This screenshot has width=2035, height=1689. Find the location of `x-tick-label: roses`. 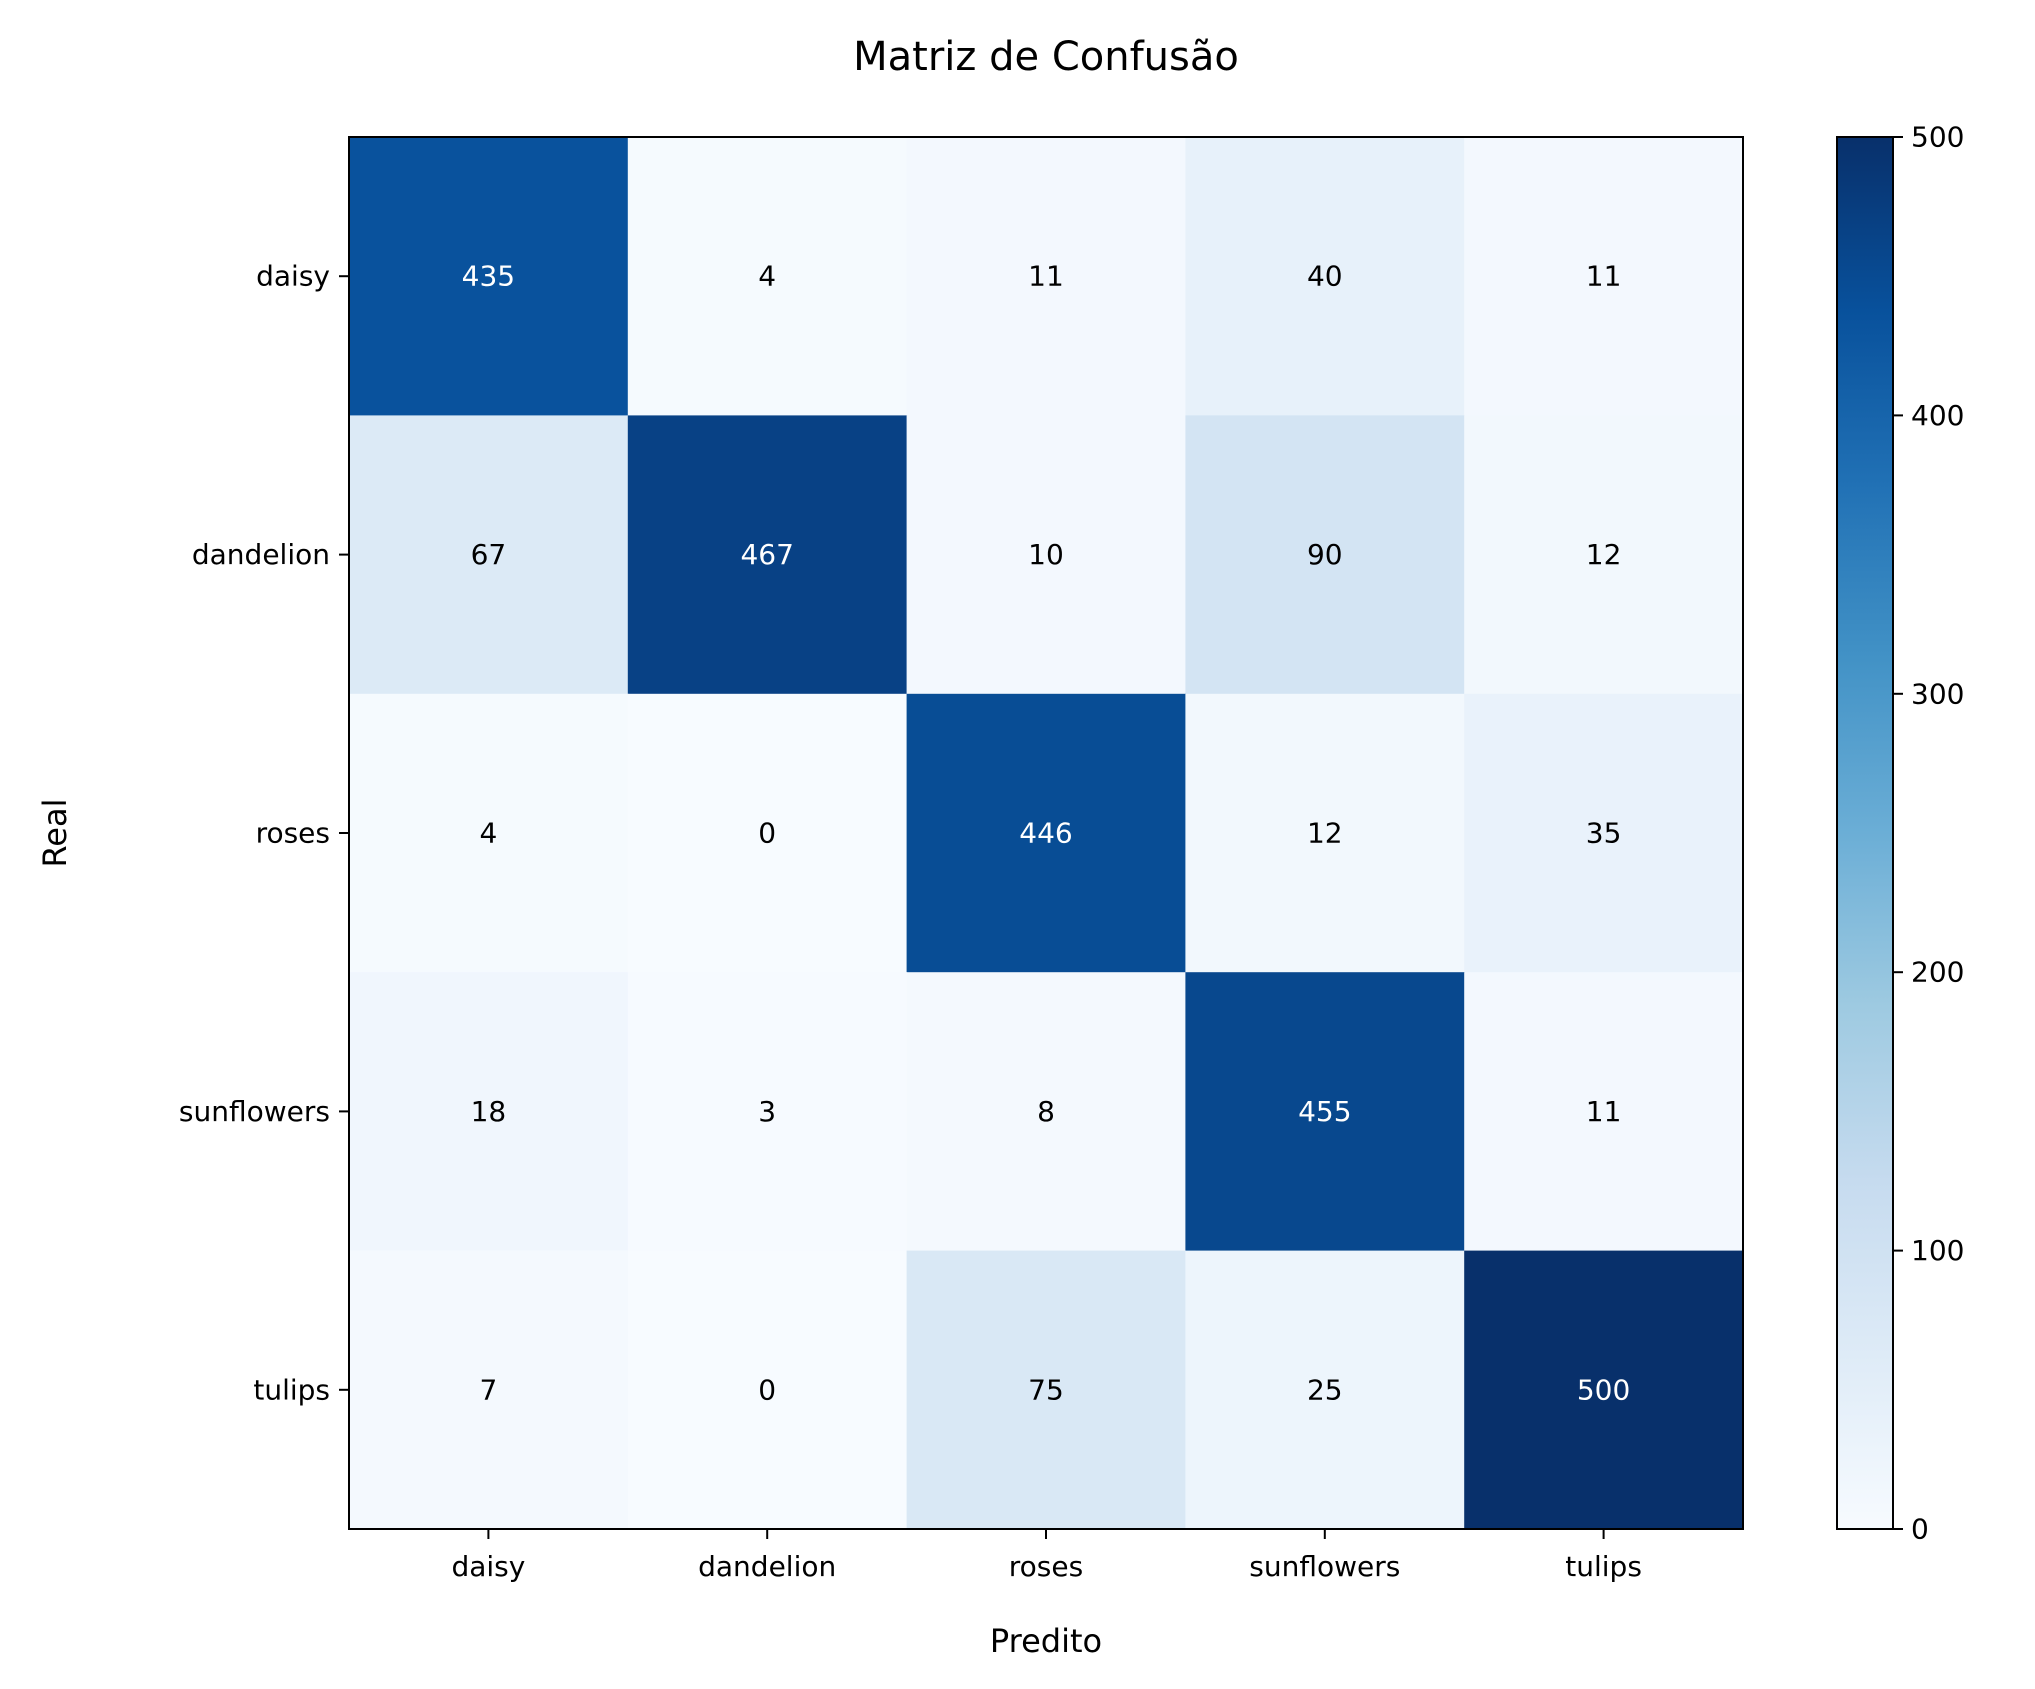

x-tick-label: roses is located at coordinates (1046, 1566).